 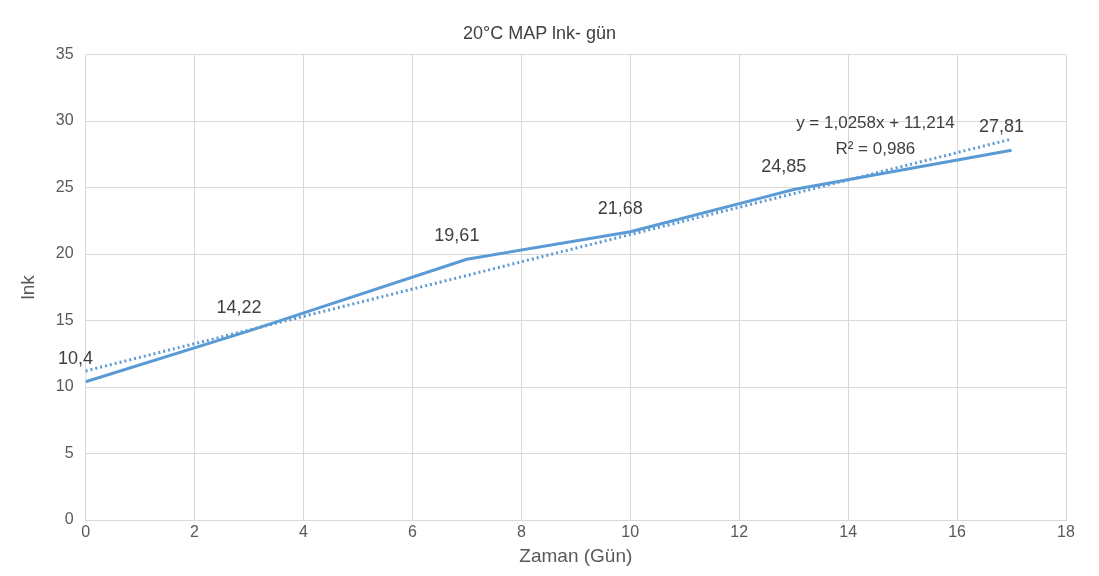 What do you see at coordinates (521, 532) in the screenshot?
I see `x-tick-label: 8` at bounding box center [521, 532].